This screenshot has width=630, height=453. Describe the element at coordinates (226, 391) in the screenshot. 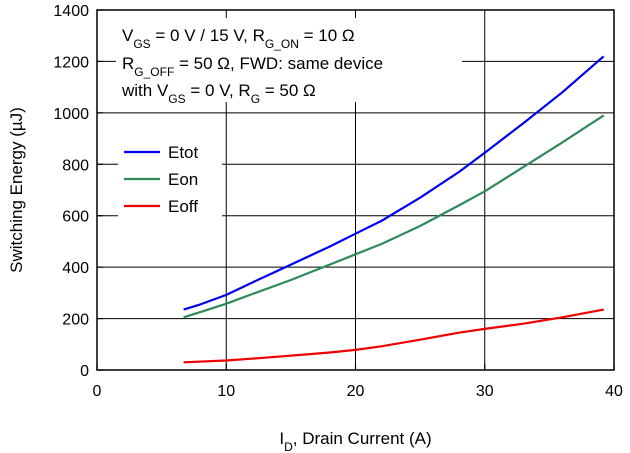

I see `x-tick-label: 10` at that location.